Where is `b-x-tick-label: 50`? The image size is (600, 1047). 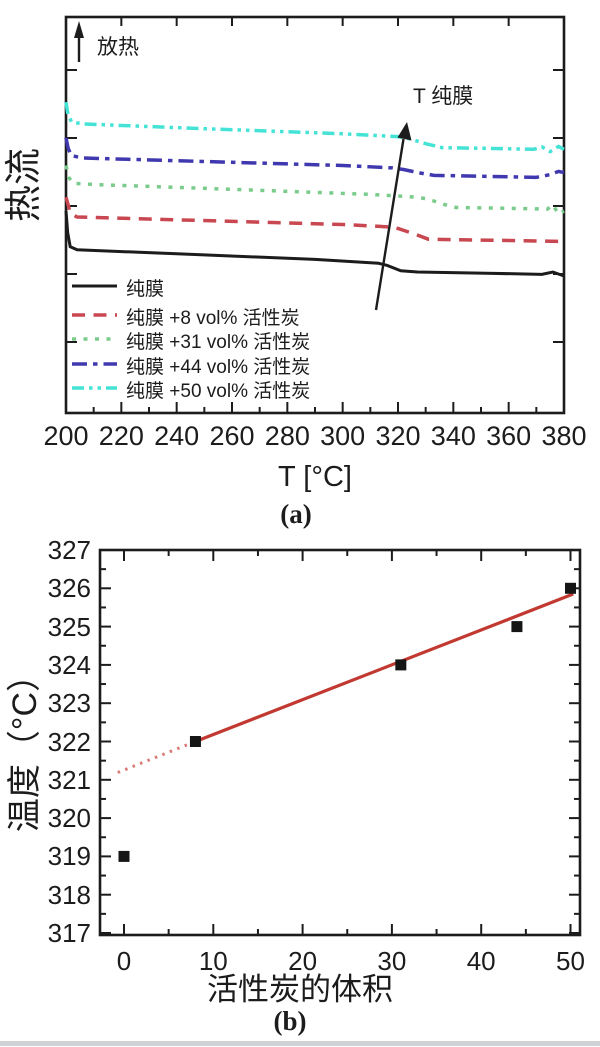
b-x-tick-label: 50 is located at coordinates (570, 961).